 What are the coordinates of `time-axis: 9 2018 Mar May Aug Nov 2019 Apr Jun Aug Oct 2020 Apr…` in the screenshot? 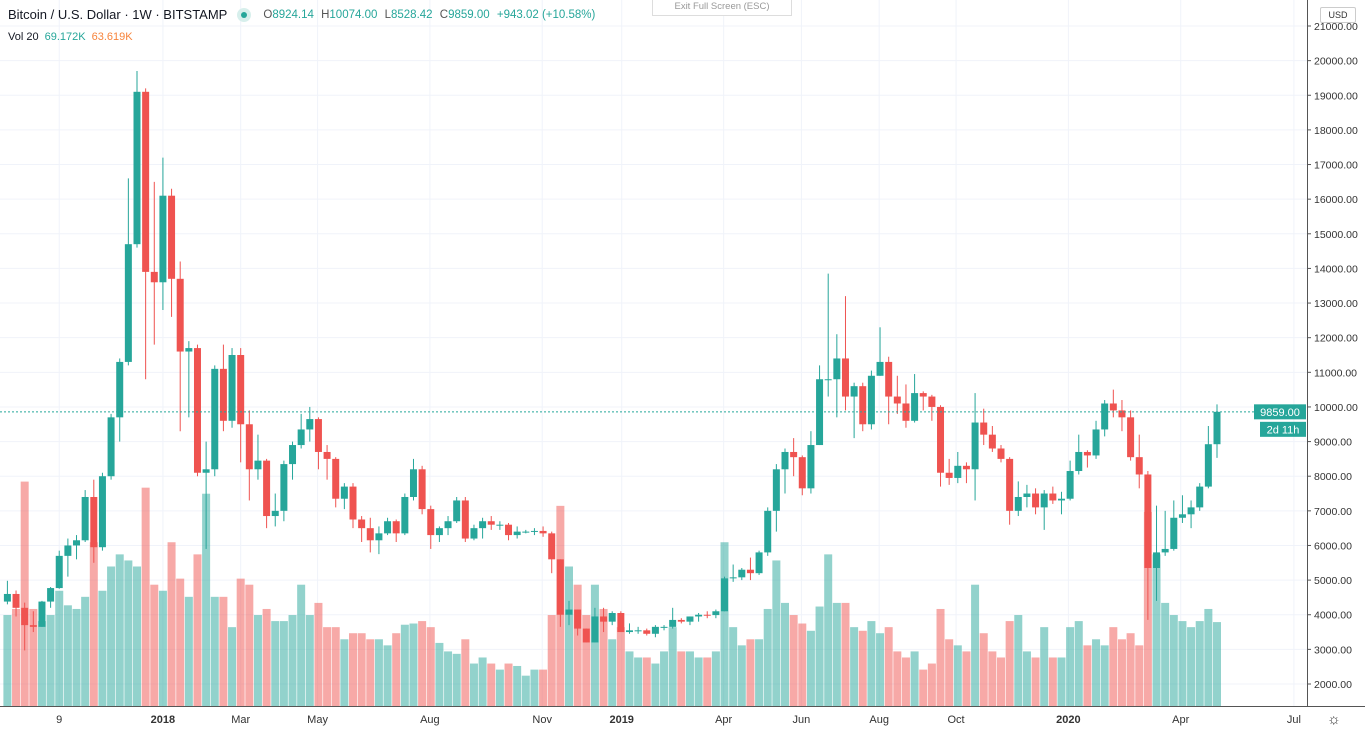 It's located at (682, 719).